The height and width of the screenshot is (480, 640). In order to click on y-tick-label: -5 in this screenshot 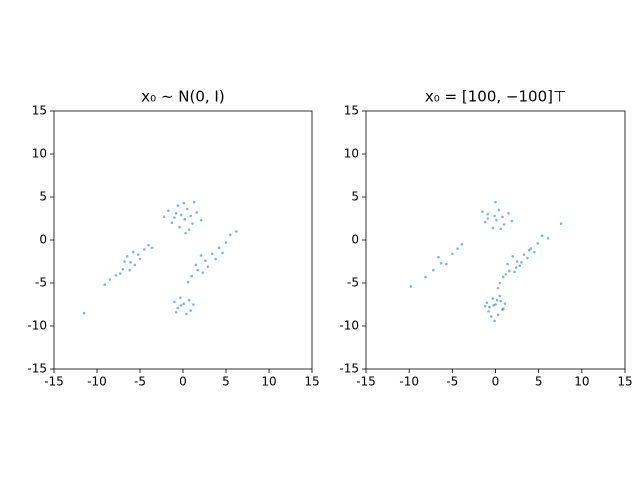, I will do `click(353, 283)`.